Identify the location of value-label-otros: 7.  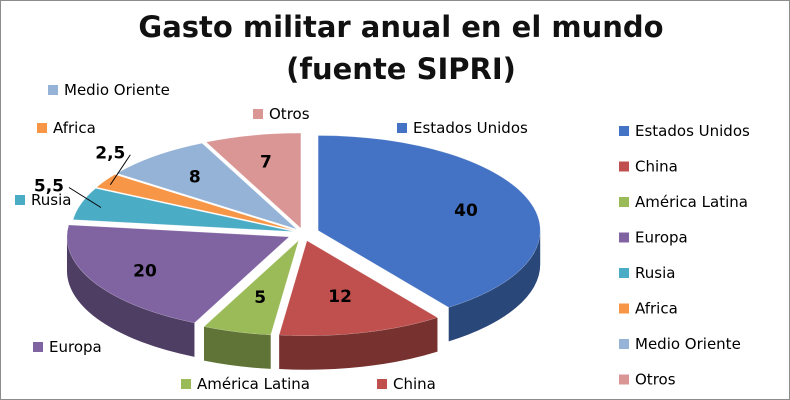
(266, 162).